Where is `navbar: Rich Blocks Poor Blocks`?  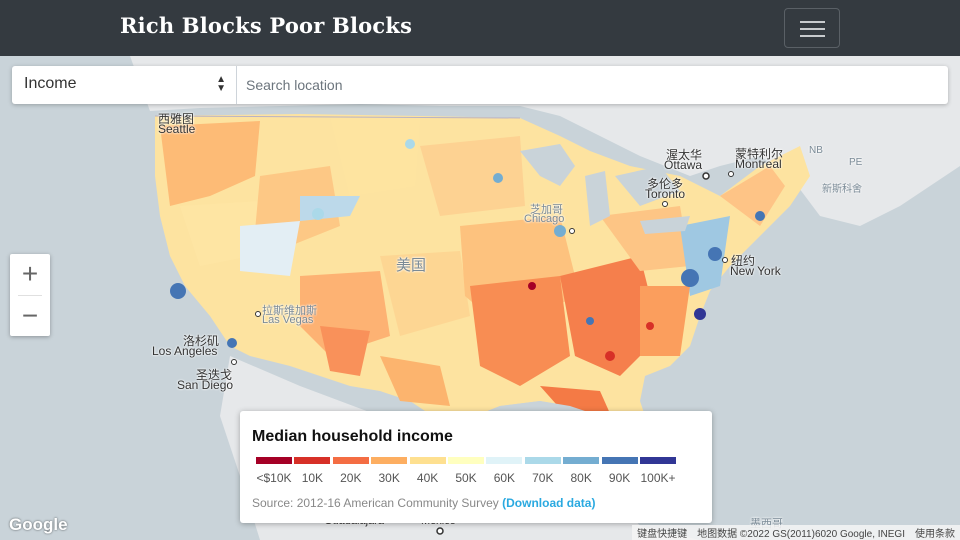 navbar: Rich Blocks Poor Blocks is located at coordinates (480, 28).